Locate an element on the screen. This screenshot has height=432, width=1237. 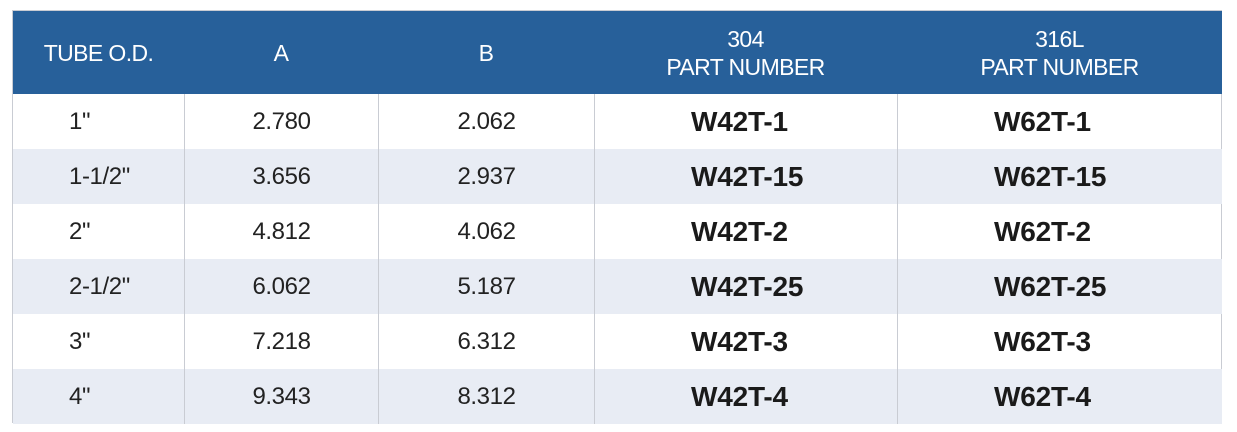
table-cell: 7.218 is located at coordinates (281, 341).